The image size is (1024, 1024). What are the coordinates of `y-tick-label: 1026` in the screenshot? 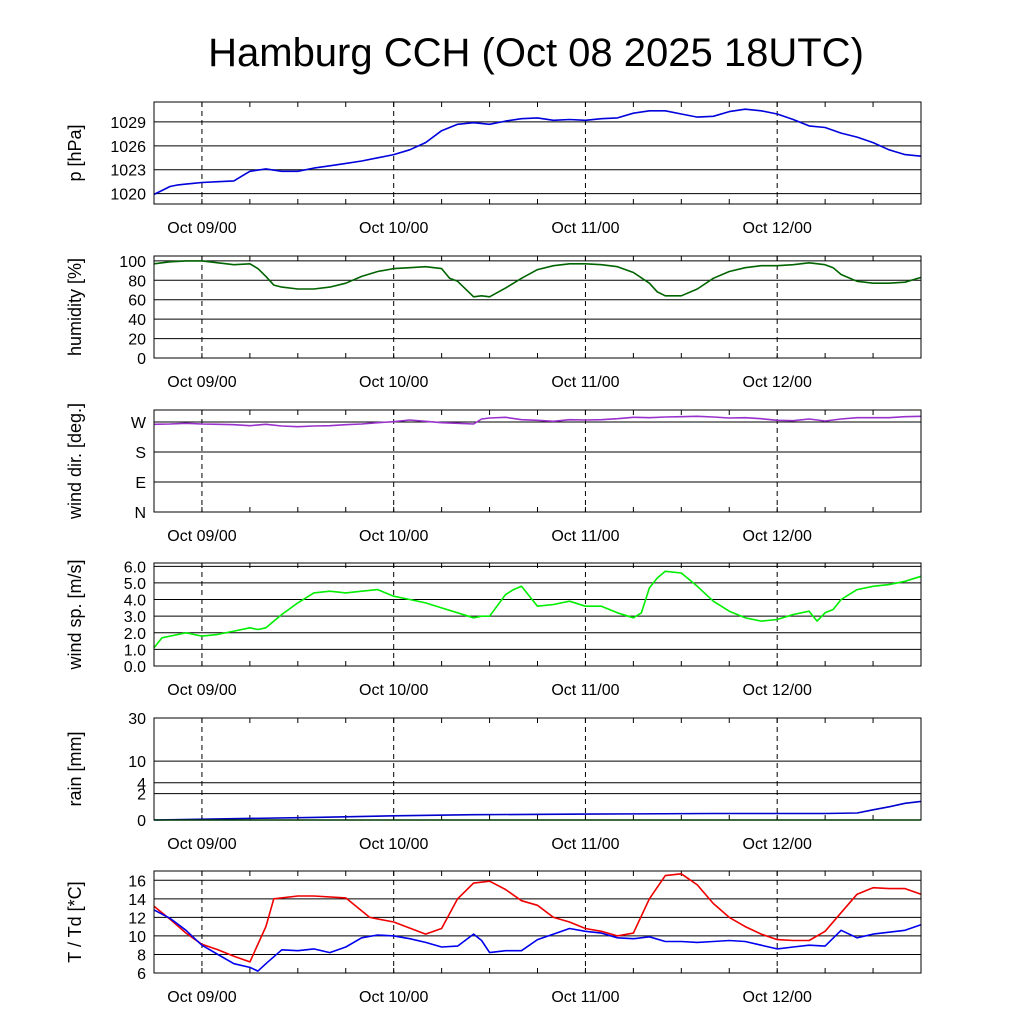 It's located at (128, 147).